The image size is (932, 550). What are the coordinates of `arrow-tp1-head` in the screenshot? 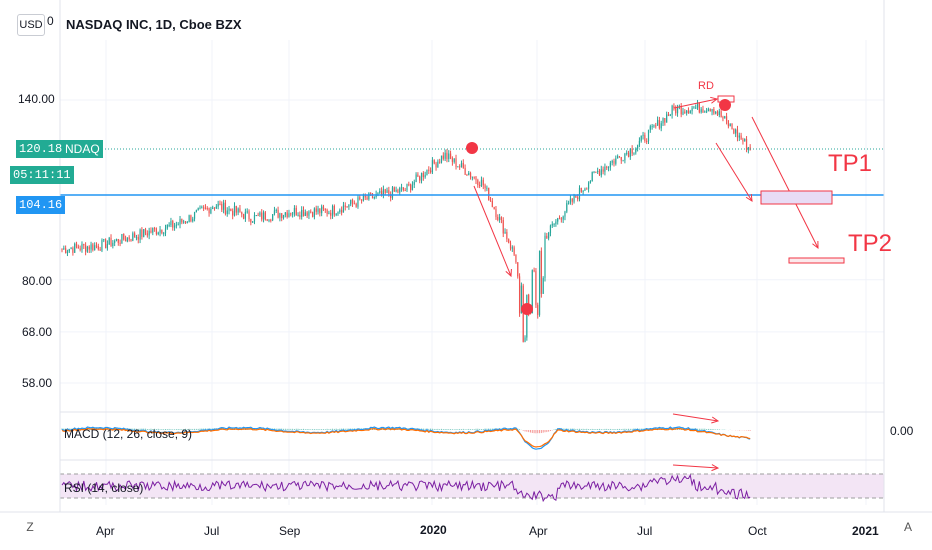 It's located at (749, 197).